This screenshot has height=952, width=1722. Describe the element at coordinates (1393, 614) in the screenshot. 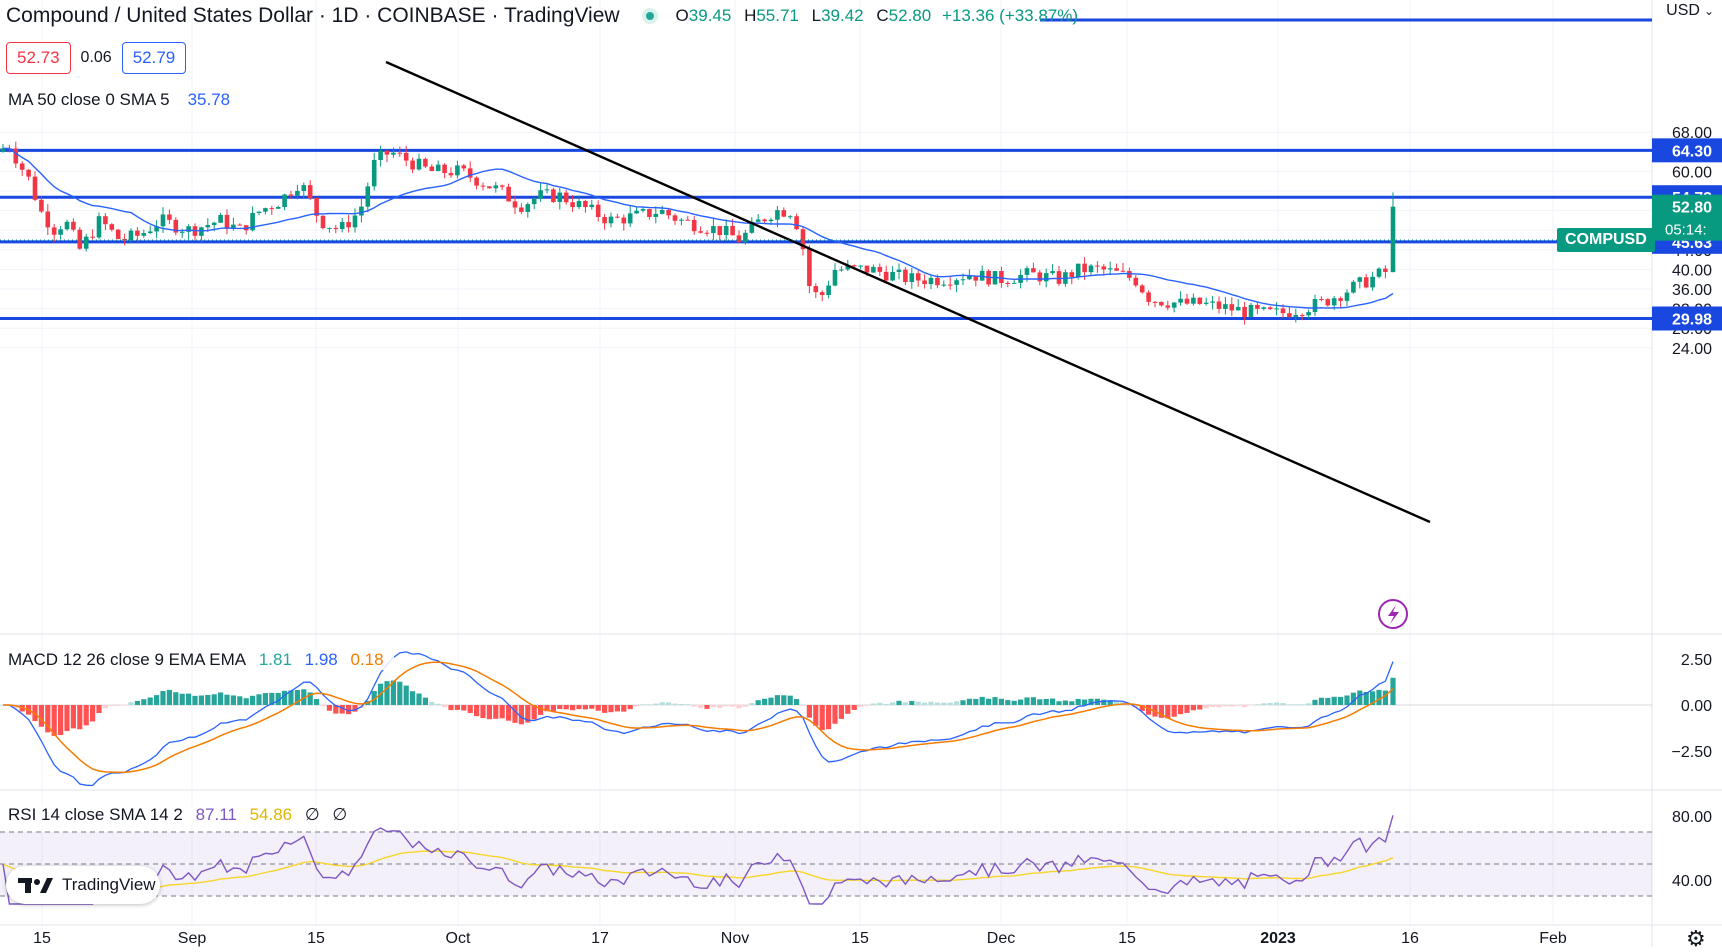

I see `alert-icon` at that location.